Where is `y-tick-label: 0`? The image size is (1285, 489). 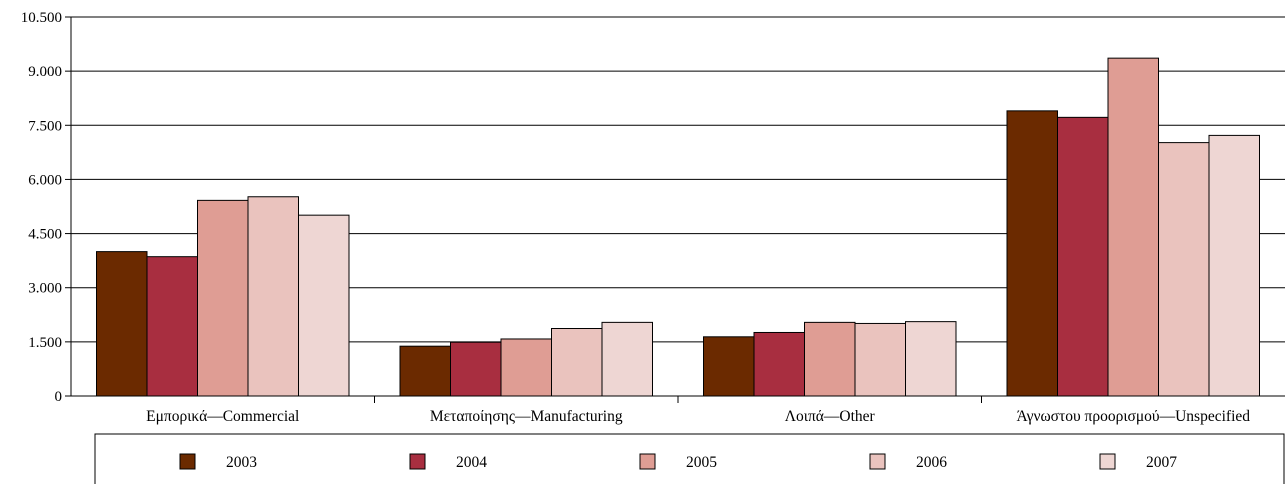
y-tick-label: 0 is located at coordinates (59, 397).